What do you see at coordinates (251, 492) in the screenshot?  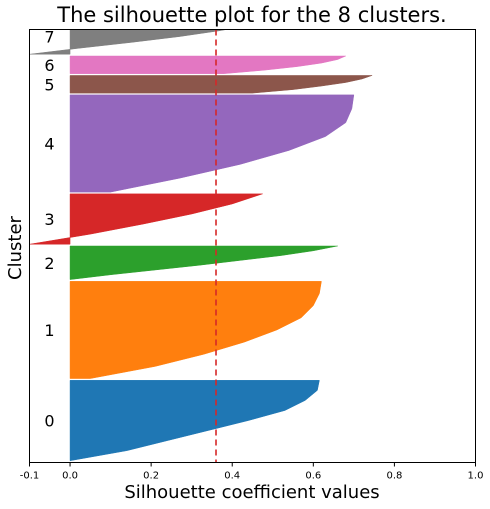 I see `x-axis-label: Silhouette coefficient values` at bounding box center [251, 492].